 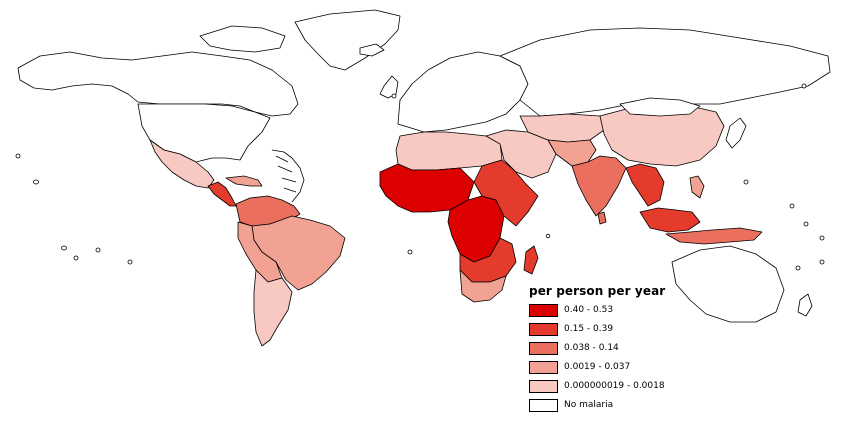 What do you see at coordinates (670, 220) in the screenshot?
I see `region-sumatra-borneo` at bounding box center [670, 220].